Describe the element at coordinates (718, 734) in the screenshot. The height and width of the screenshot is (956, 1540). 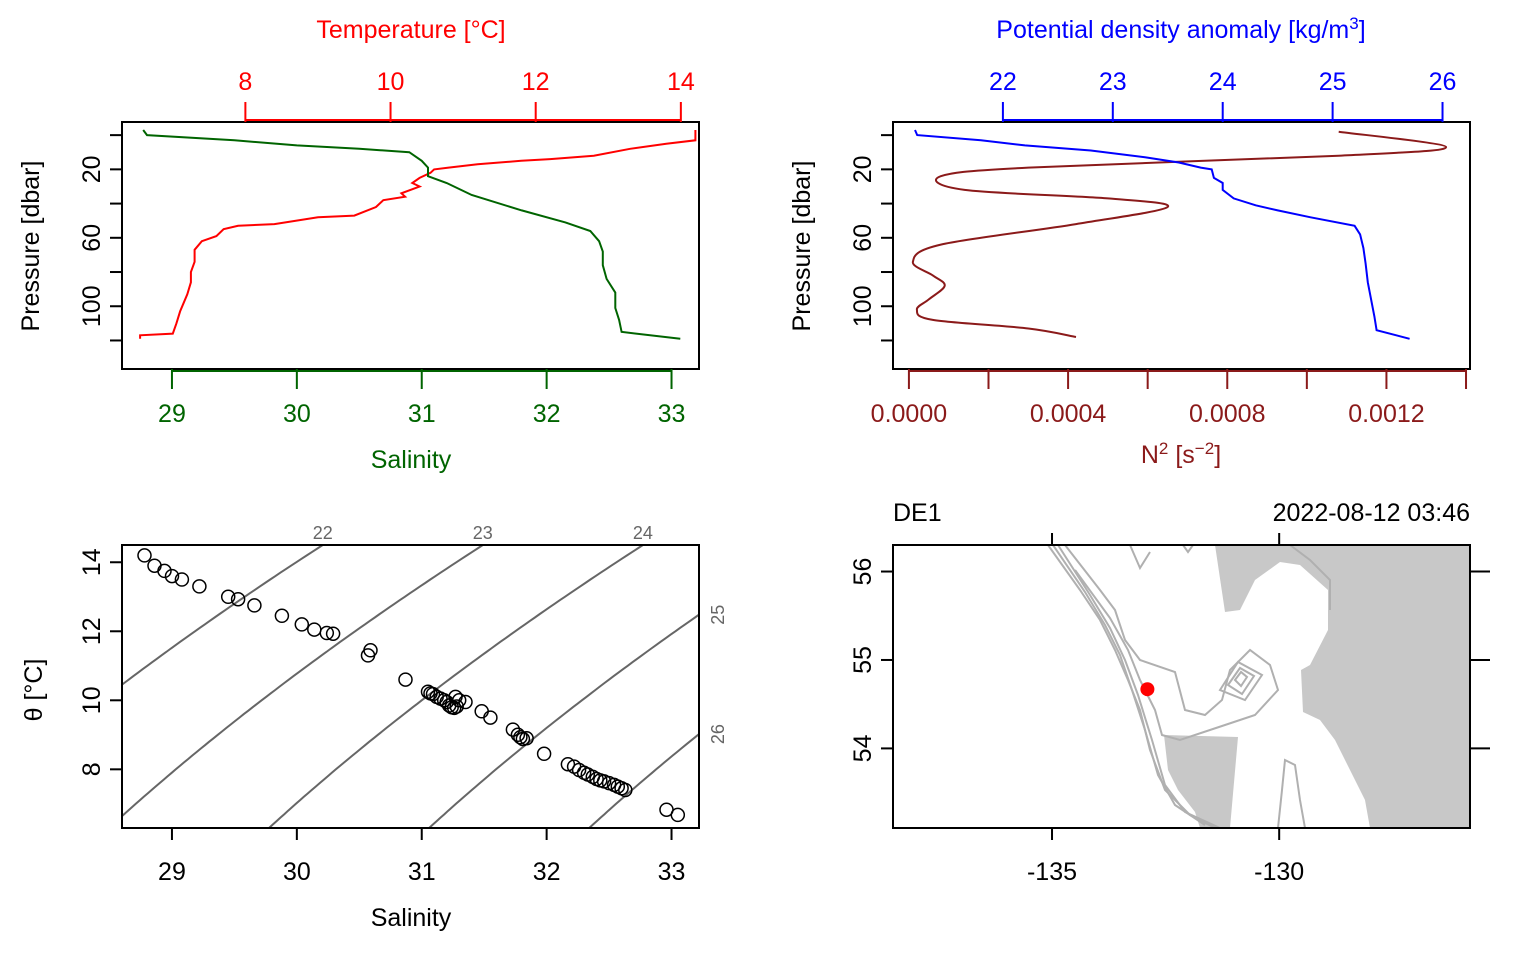
I see `isopycnal-label: 26` at that location.